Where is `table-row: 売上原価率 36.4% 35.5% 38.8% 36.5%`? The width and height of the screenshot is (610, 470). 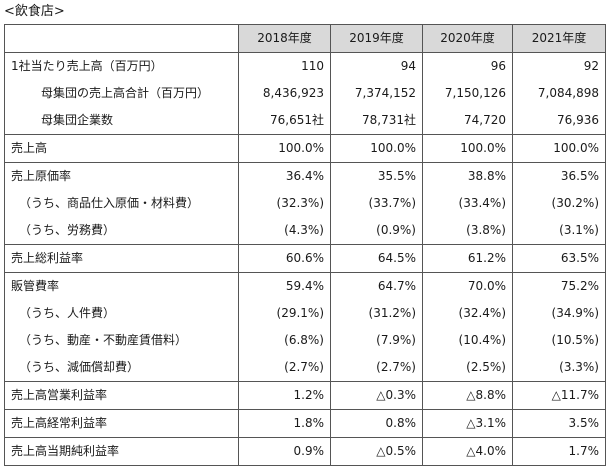 table-row: 売上原価率 36.4% 35.5% 38.8% 36.5% is located at coordinates (305, 176).